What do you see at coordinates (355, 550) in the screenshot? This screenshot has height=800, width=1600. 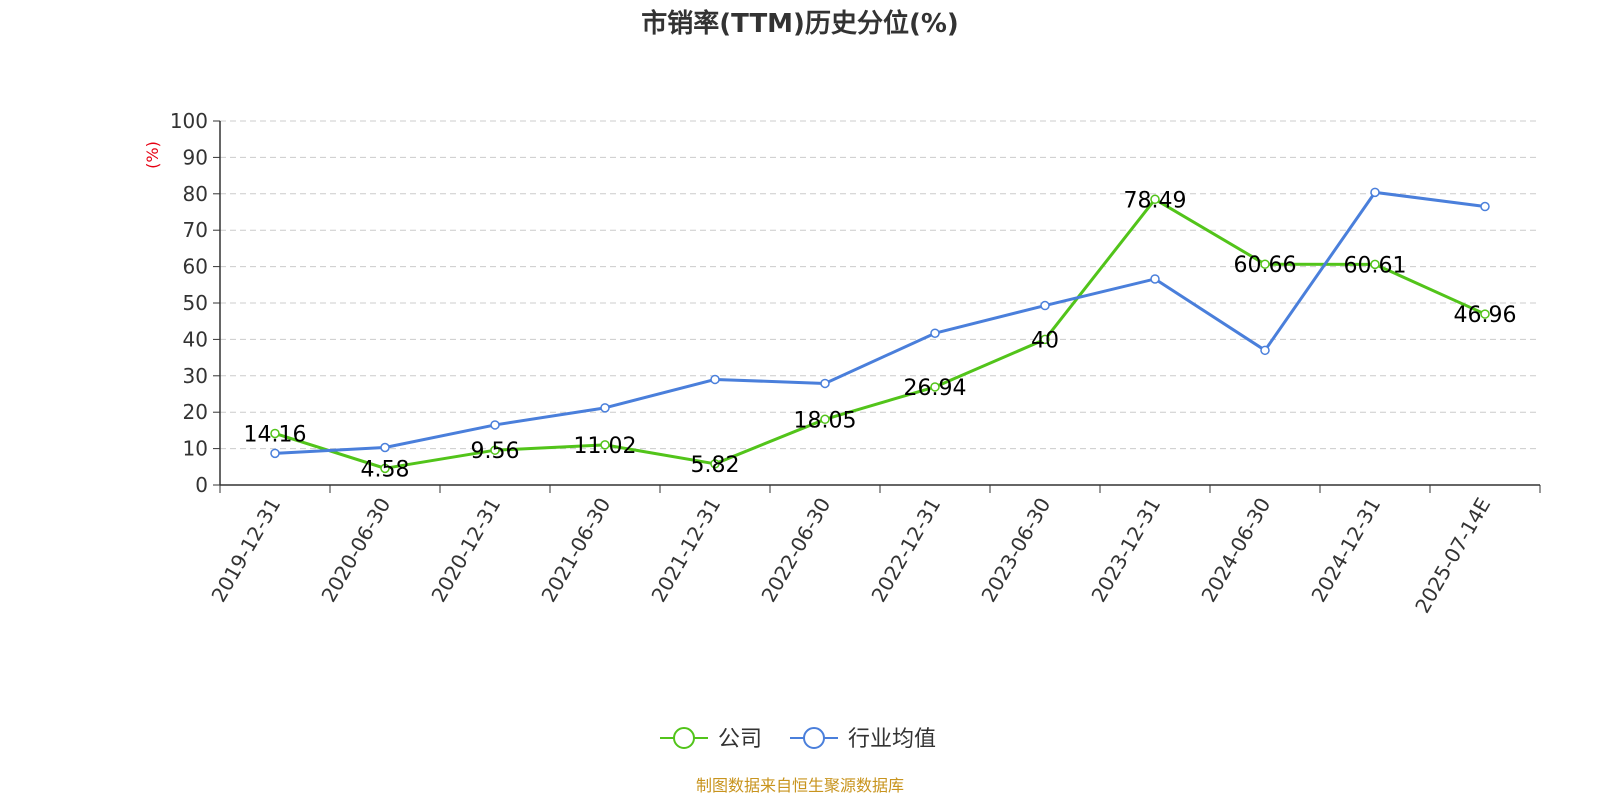 I see `x-tick-label: 2020-06-30` at bounding box center [355, 550].